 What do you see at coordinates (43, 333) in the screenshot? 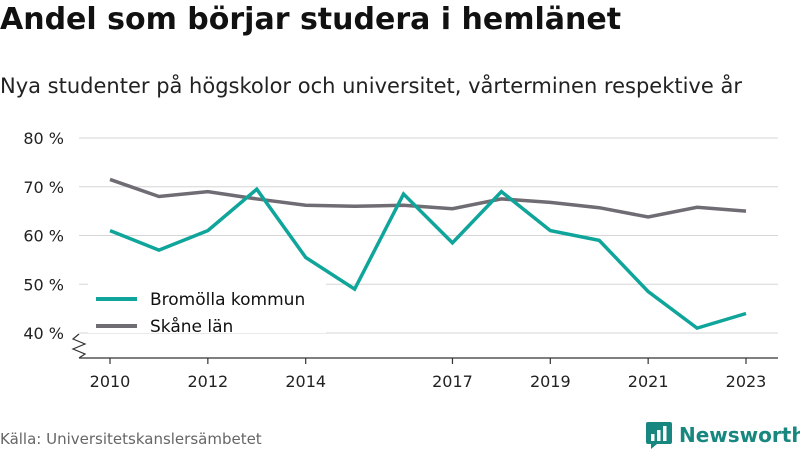
I see `y-tick-label: 40 %` at bounding box center [43, 333].